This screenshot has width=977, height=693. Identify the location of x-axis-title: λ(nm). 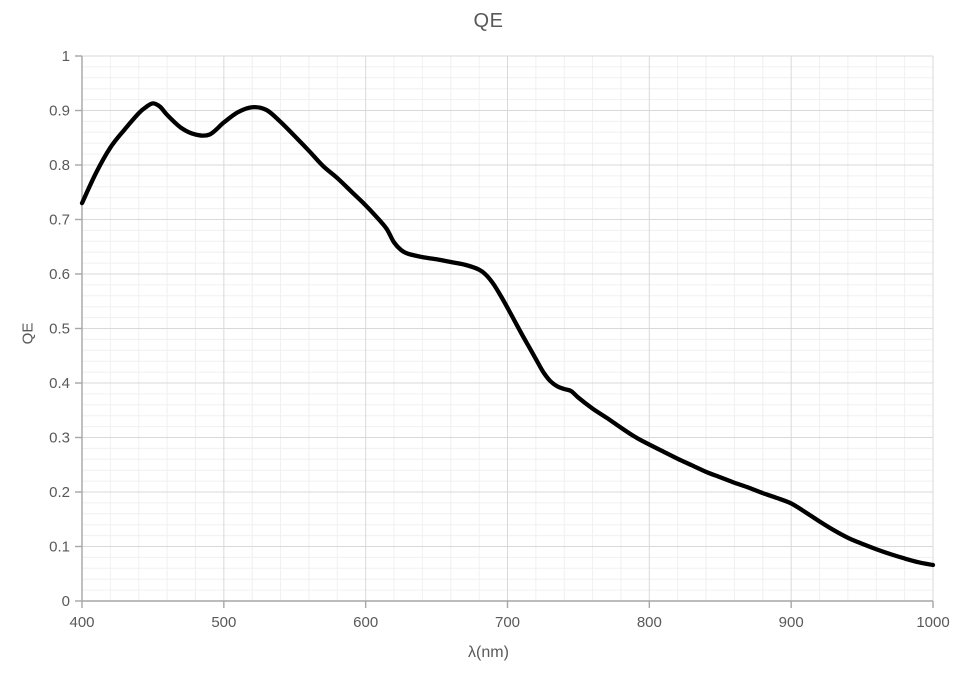
(488, 652).